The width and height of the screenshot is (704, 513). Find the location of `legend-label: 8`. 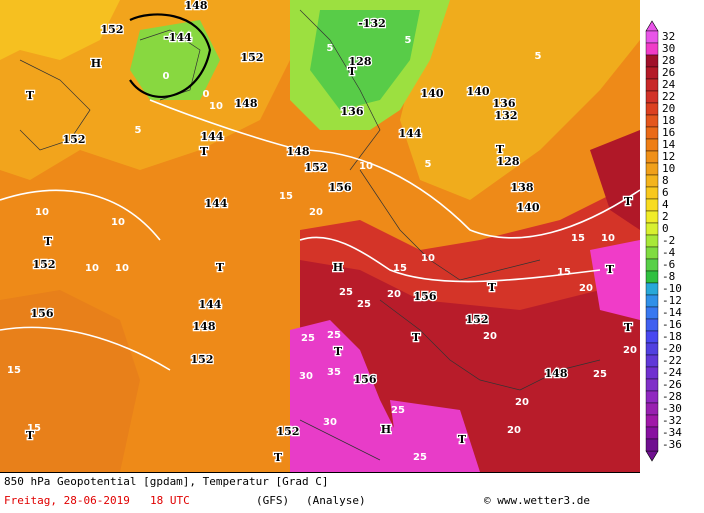

legend-label: 8 is located at coordinates (665, 180).